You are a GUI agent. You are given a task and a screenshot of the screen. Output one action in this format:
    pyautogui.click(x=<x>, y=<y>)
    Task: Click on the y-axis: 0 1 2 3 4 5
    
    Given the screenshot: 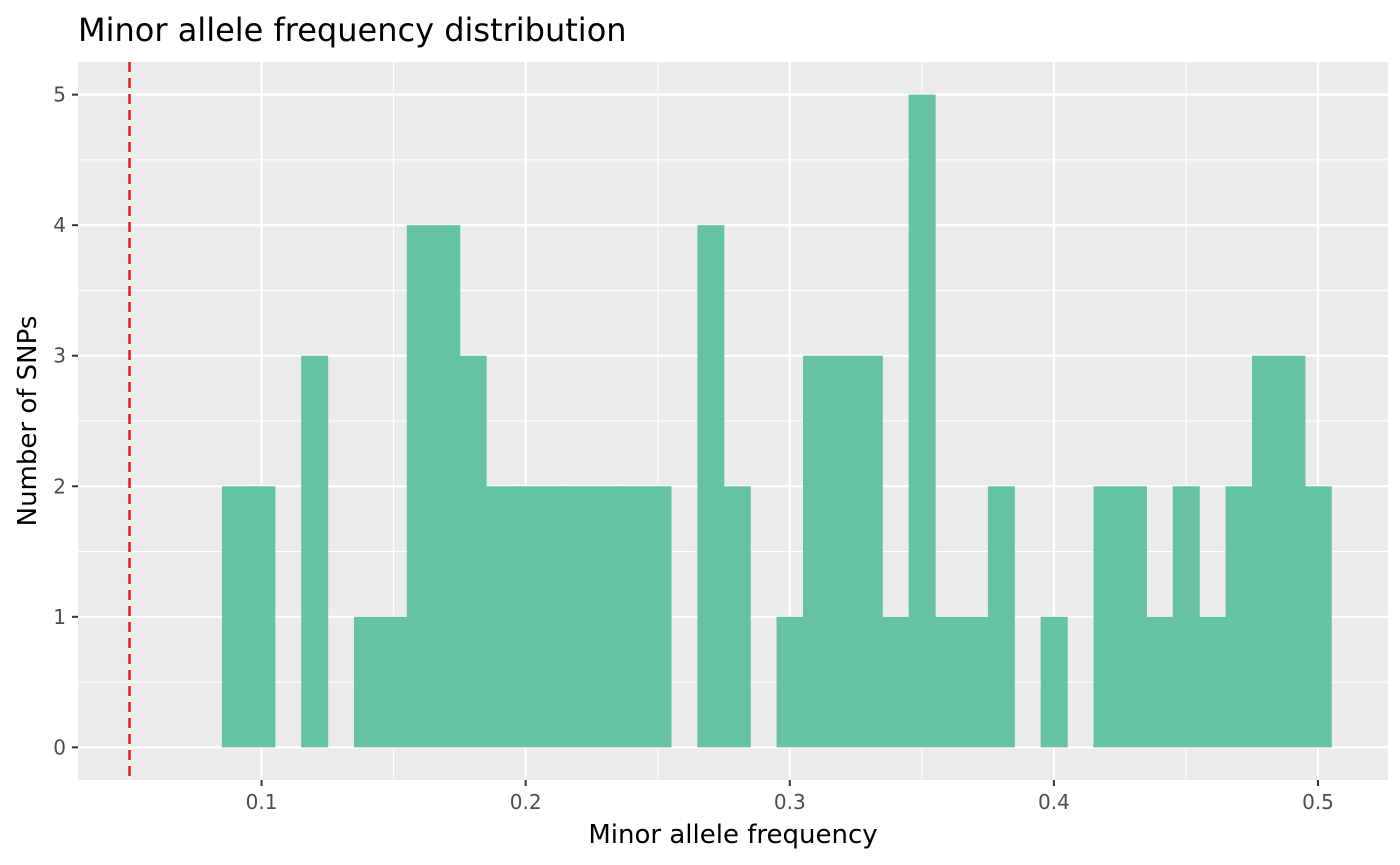 What is the action you would take?
    pyautogui.click(x=65, y=421)
    